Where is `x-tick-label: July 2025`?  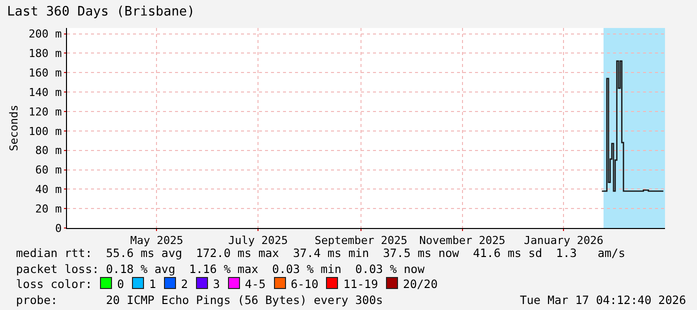 x-tick-label: July 2025 is located at coordinates (258, 241).